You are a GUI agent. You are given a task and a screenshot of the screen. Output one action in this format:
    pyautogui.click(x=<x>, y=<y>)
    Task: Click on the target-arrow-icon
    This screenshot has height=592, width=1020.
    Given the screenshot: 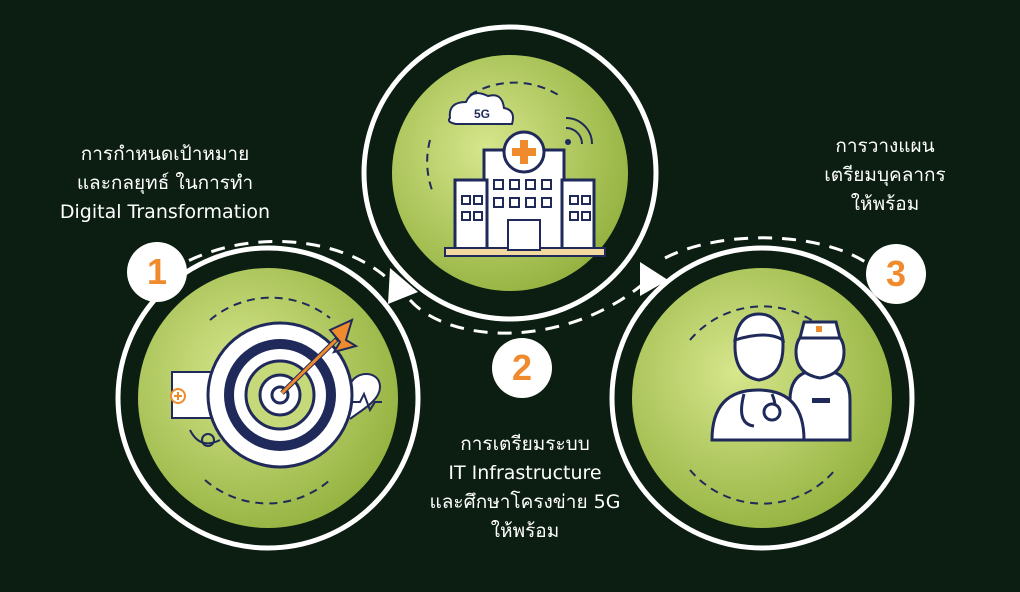 What is the action you would take?
    pyautogui.click(x=276, y=393)
    